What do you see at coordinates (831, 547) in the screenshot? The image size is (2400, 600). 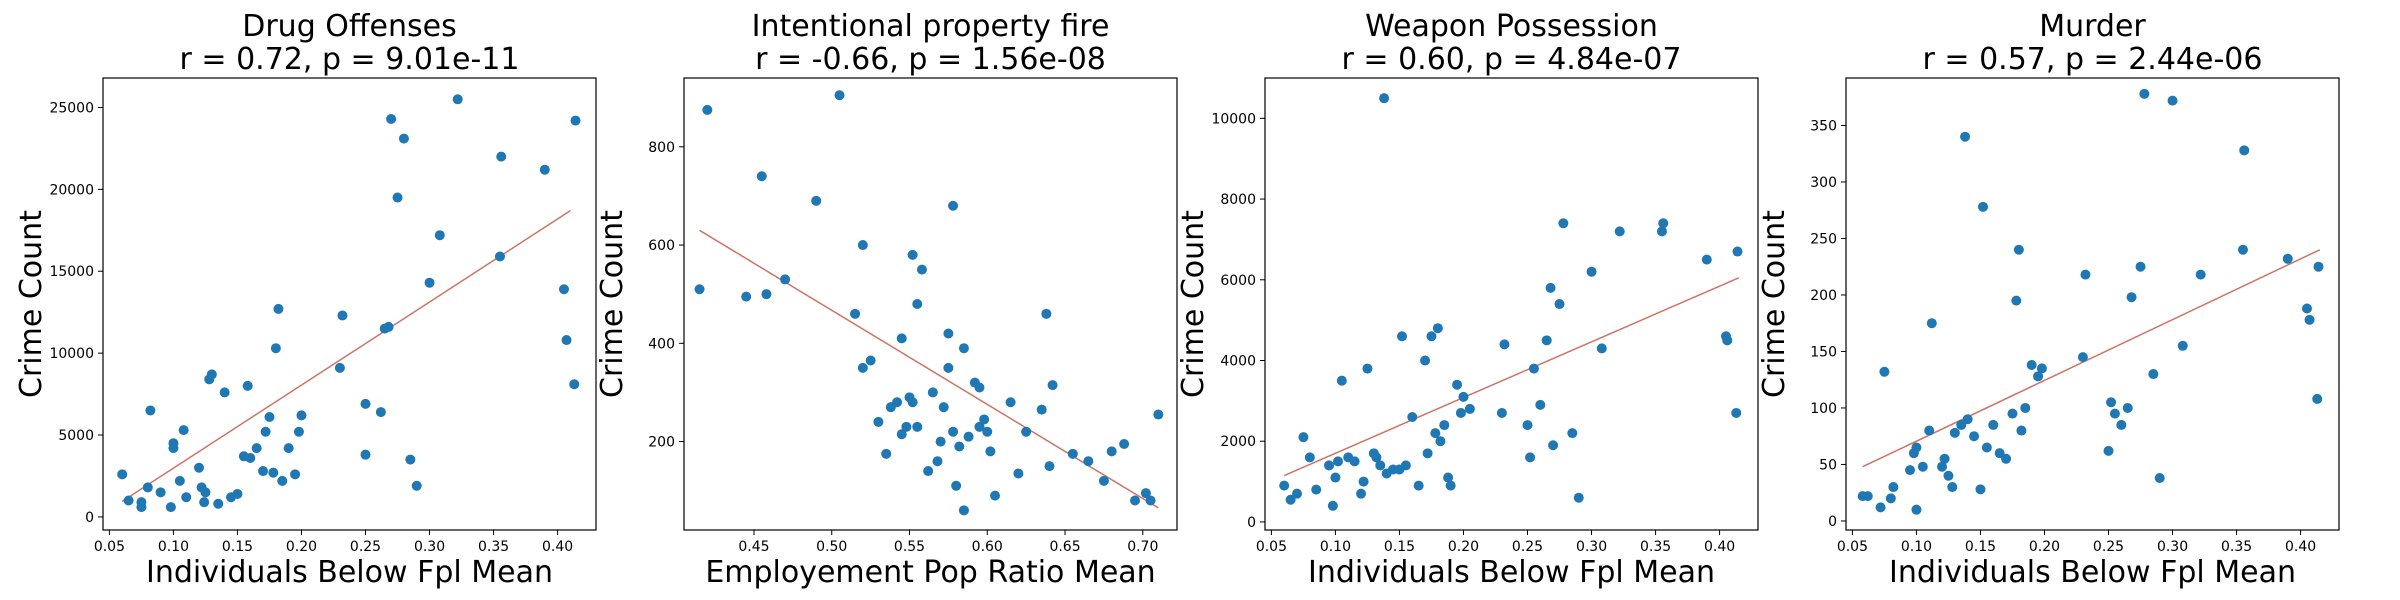 I see `x-tick-label: 0.50` at bounding box center [831, 547].